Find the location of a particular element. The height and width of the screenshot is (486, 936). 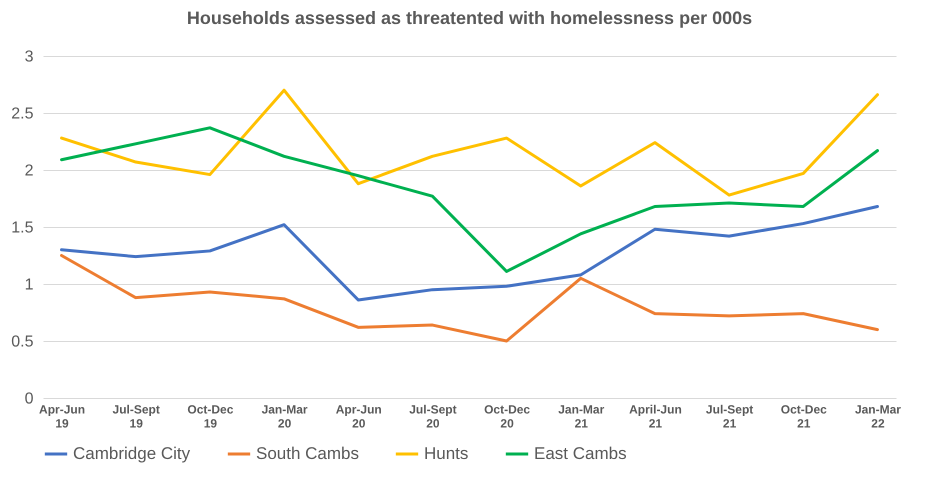

legend-label: Hunts is located at coordinates (446, 453).